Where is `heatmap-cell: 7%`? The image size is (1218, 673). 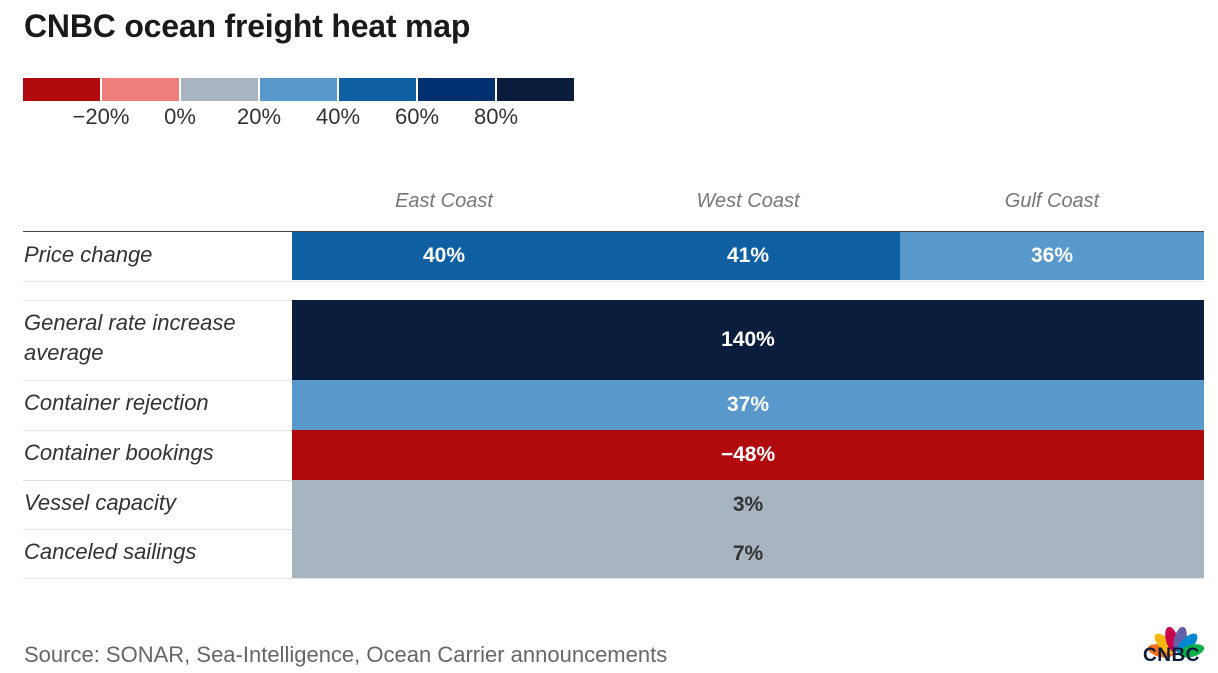 heatmap-cell: 7% is located at coordinates (748, 553).